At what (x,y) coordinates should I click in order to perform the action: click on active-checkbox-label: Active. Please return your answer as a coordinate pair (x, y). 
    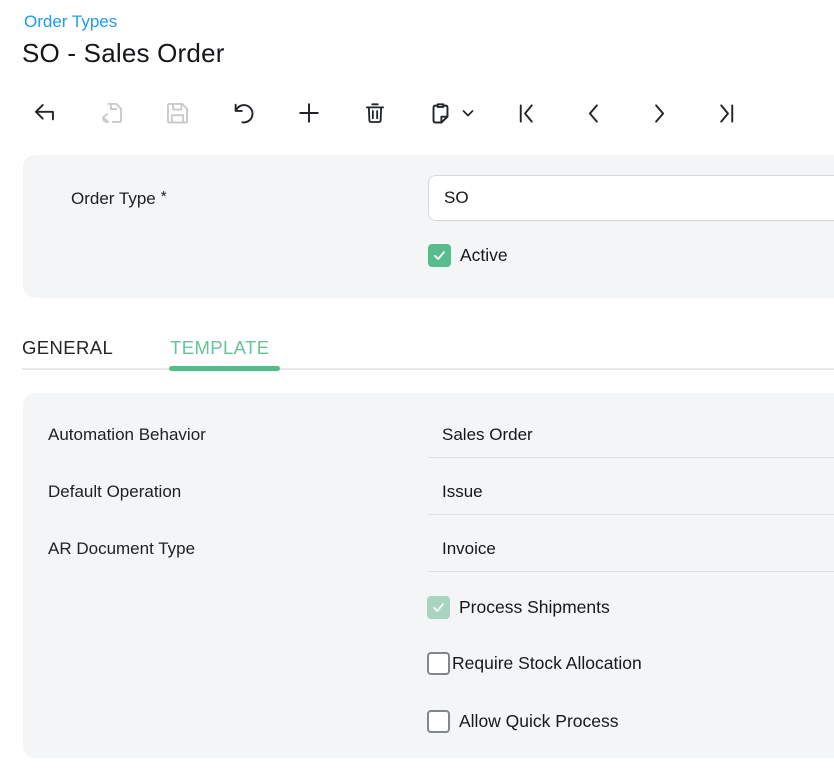
    Looking at the image, I should click on (484, 255).